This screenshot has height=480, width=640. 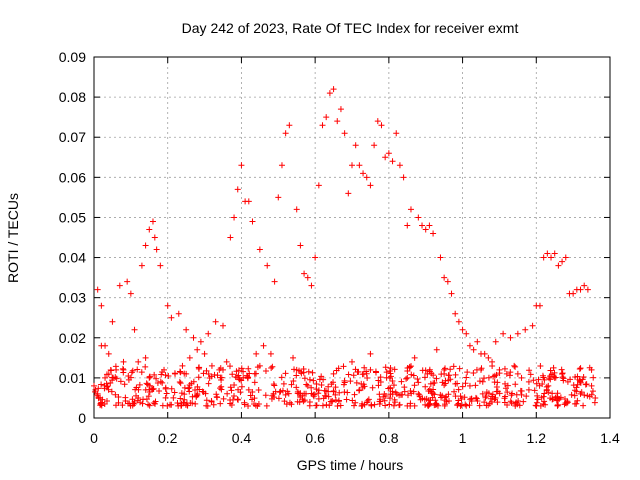 What do you see at coordinates (72, 338) in the screenshot?
I see `y-tick-label: 0.02` at bounding box center [72, 338].